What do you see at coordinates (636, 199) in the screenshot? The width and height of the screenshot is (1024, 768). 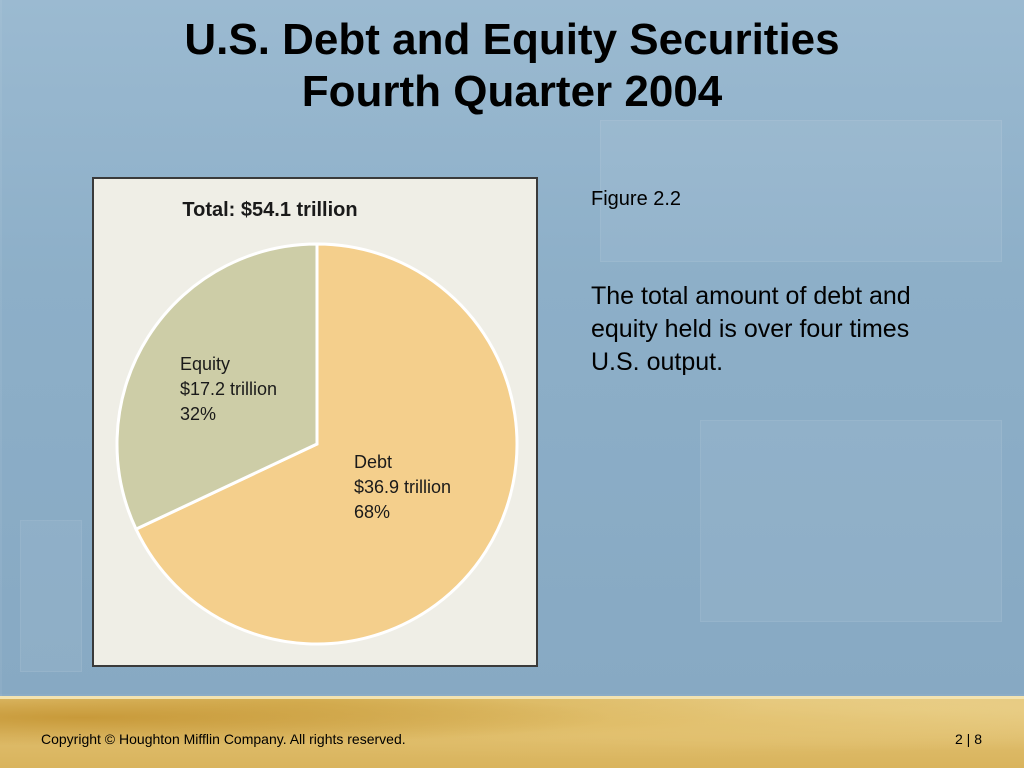 I see `figure-caption: Figure 2.2` at bounding box center [636, 199].